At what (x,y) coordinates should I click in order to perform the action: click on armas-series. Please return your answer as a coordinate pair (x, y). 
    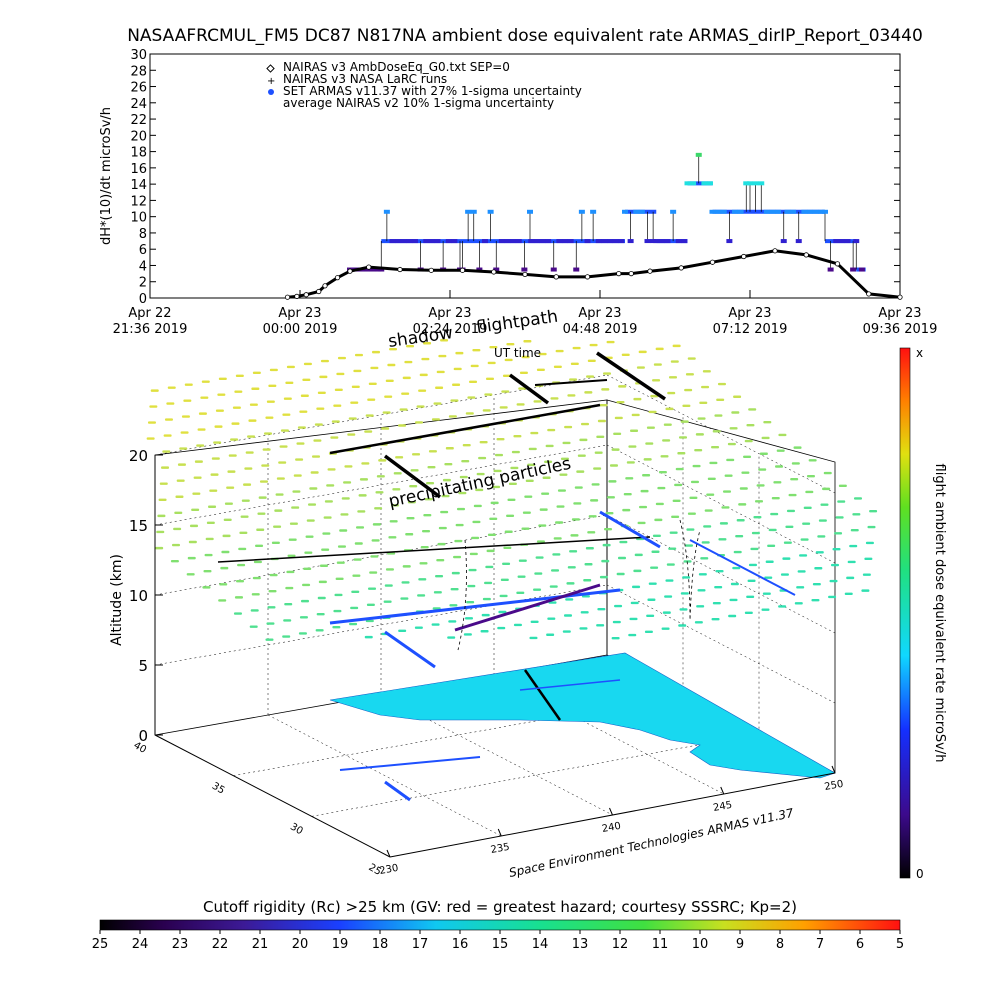
    Looking at the image, I should click on (606, 212).